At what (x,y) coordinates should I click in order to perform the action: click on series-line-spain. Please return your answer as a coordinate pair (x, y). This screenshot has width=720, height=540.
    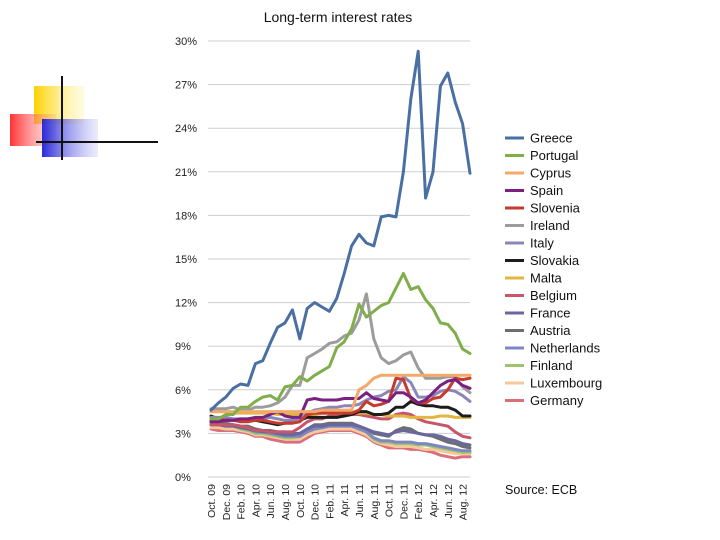
    Looking at the image, I should click on (340, 401).